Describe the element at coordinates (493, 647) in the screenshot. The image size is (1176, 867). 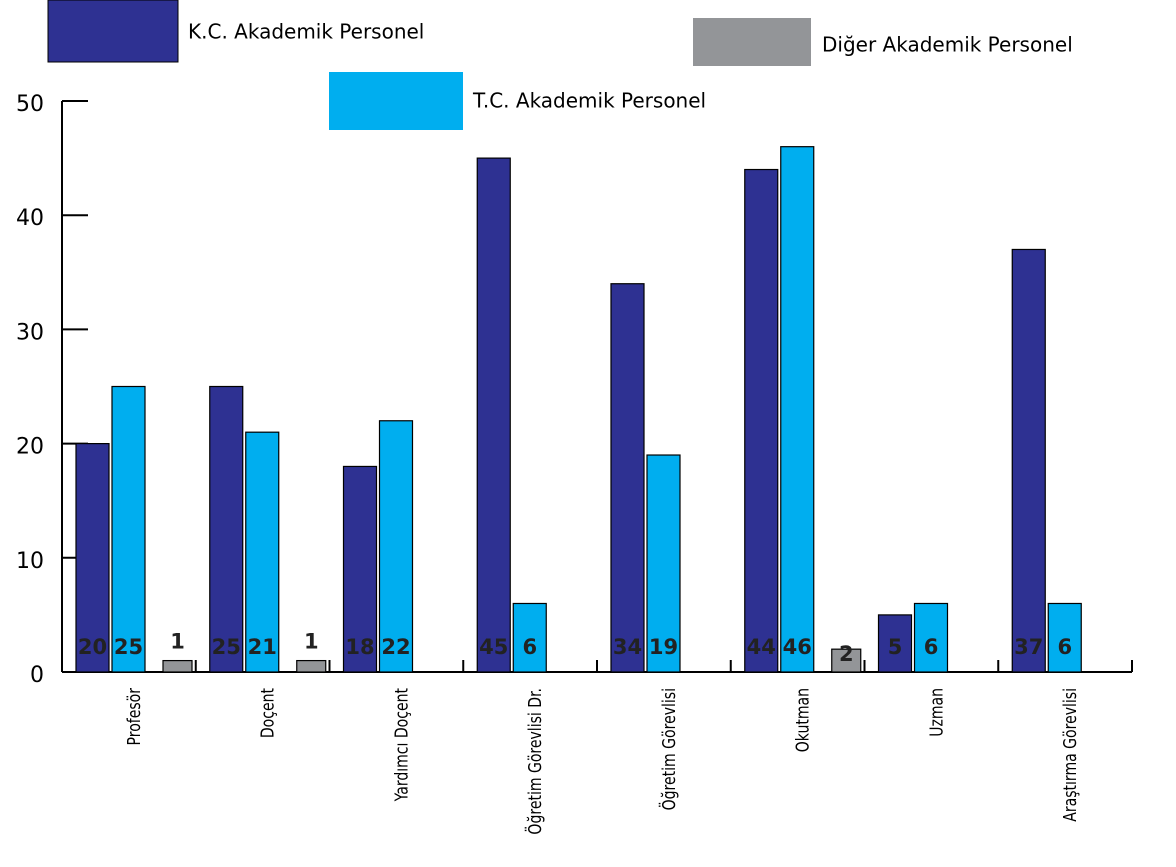
I see `data-label: 45` at that location.